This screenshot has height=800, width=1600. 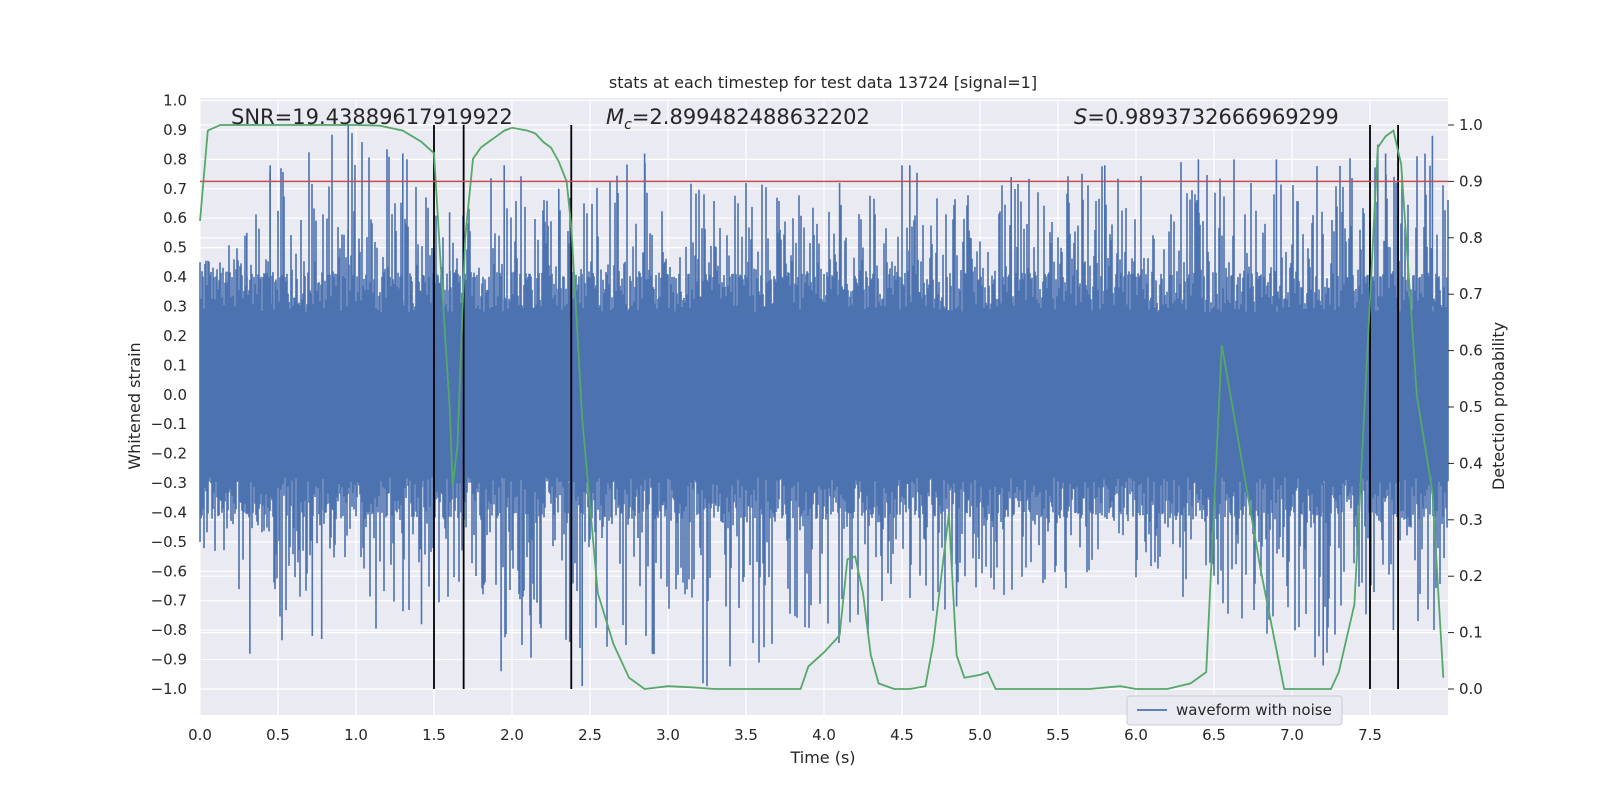 What do you see at coordinates (1498, 406) in the screenshot?
I see `y-axis-label-right: Detection probability` at bounding box center [1498, 406].